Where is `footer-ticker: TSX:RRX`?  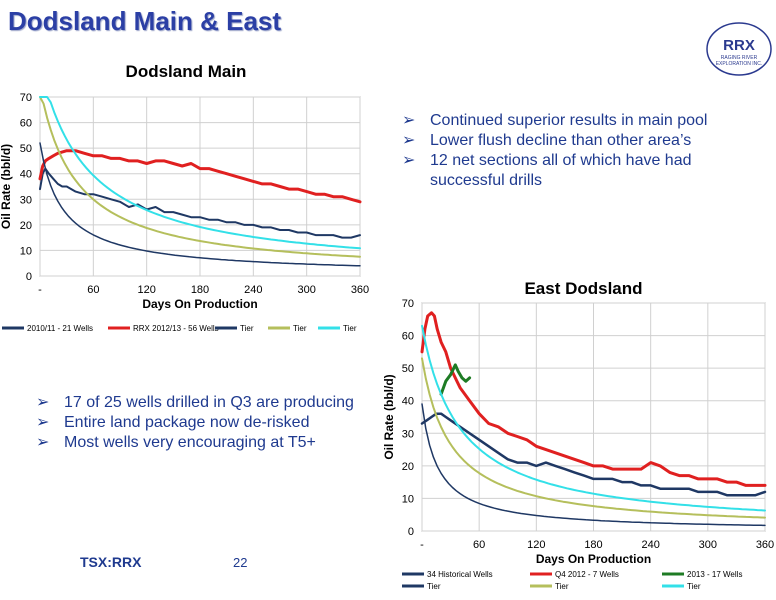
footer-ticker: TSX:RRX is located at coordinates (111, 562).